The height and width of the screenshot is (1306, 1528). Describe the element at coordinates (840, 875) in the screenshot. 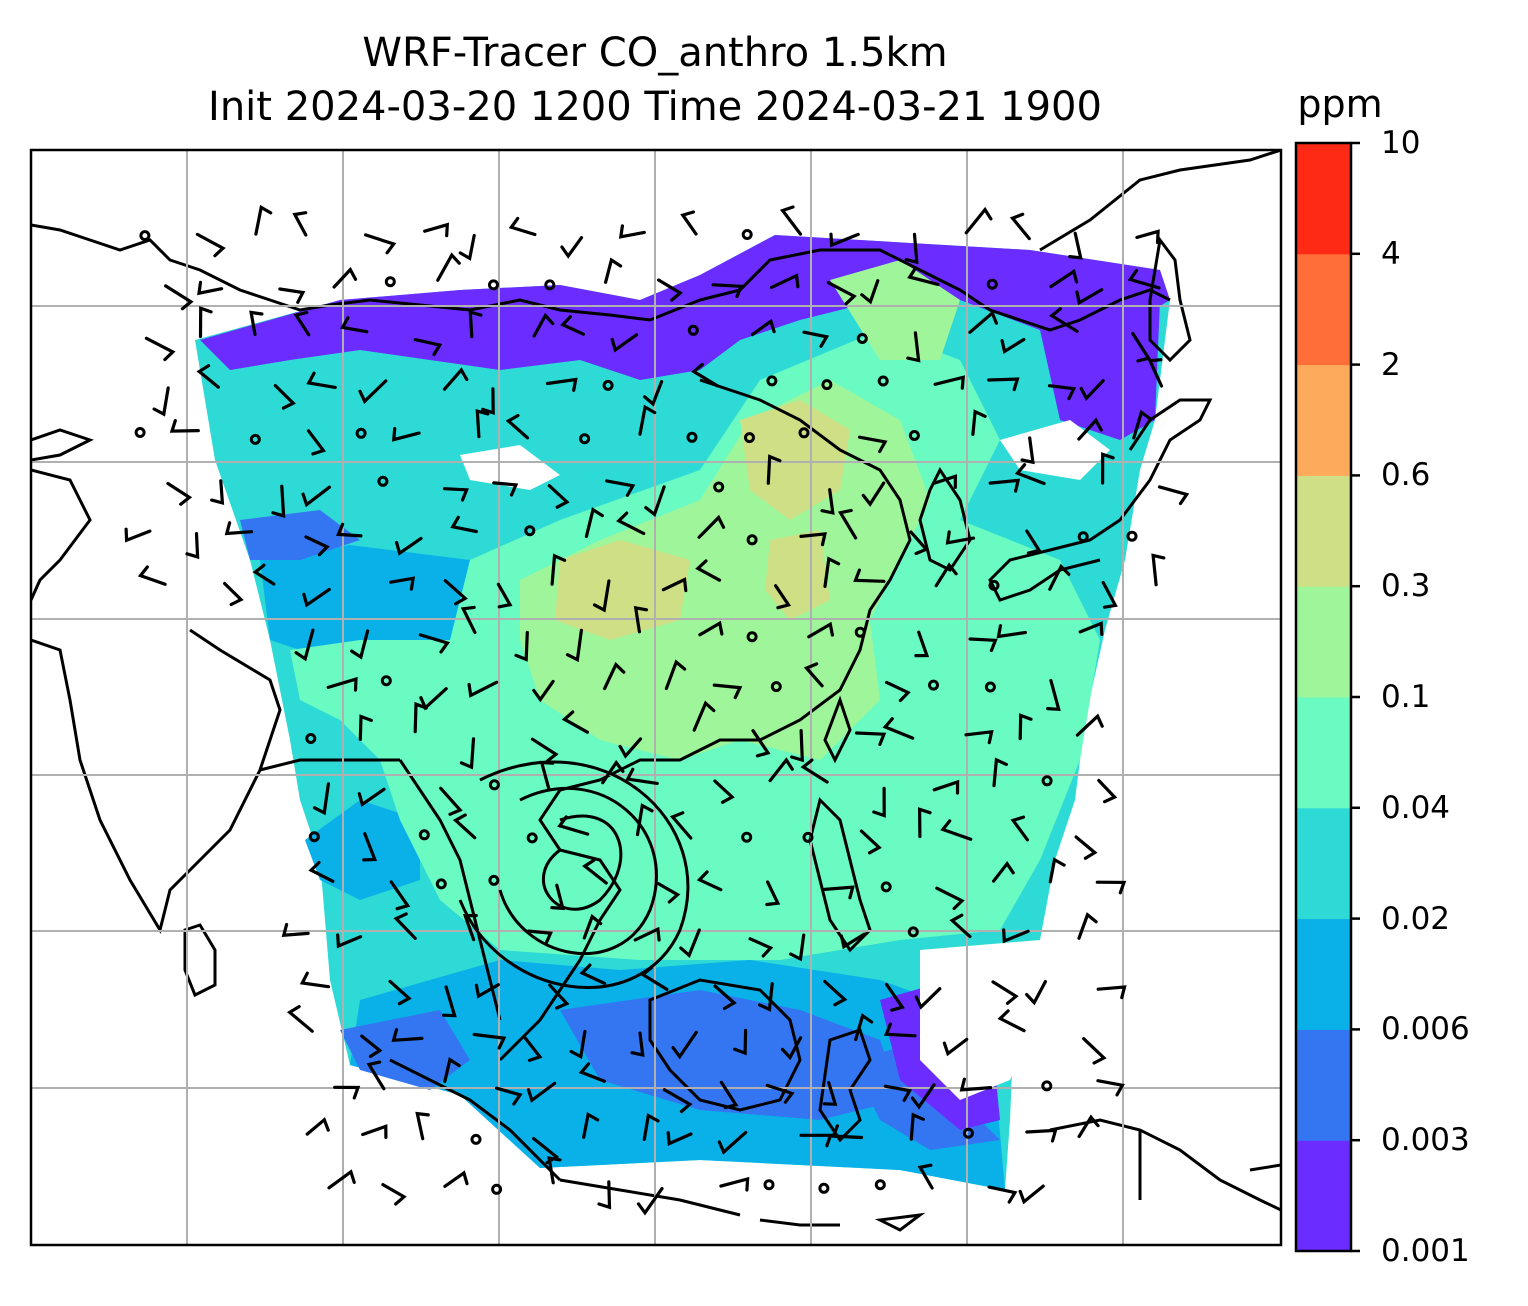

I see `coast-philippines` at that location.